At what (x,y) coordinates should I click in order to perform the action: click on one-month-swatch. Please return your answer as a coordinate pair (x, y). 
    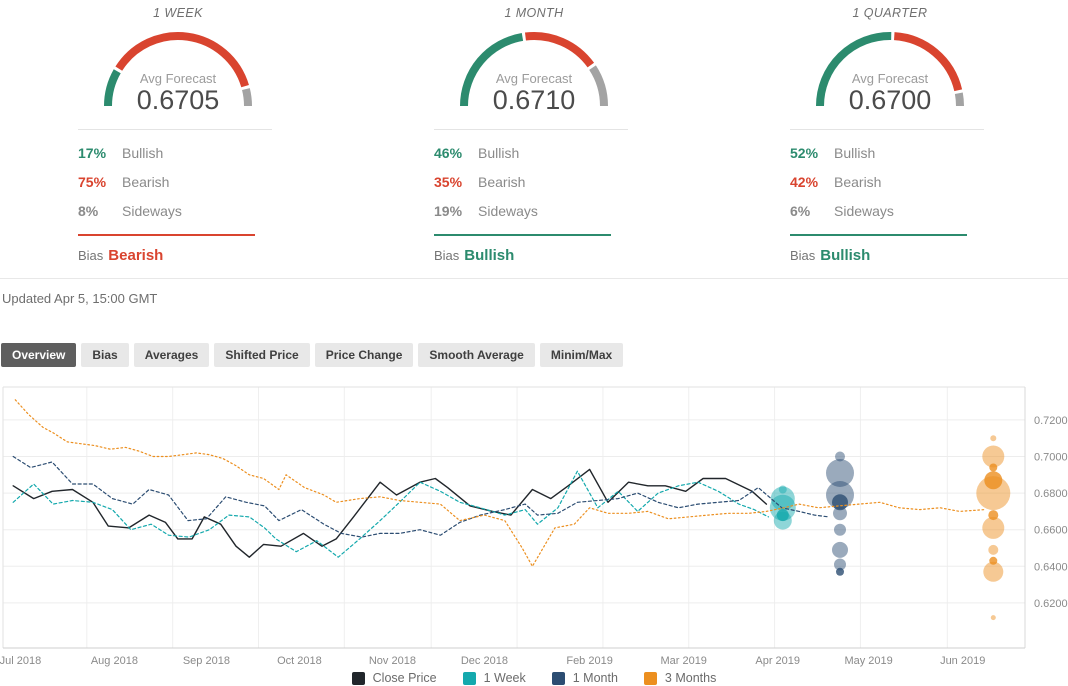
    Looking at the image, I should click on (558, 678).